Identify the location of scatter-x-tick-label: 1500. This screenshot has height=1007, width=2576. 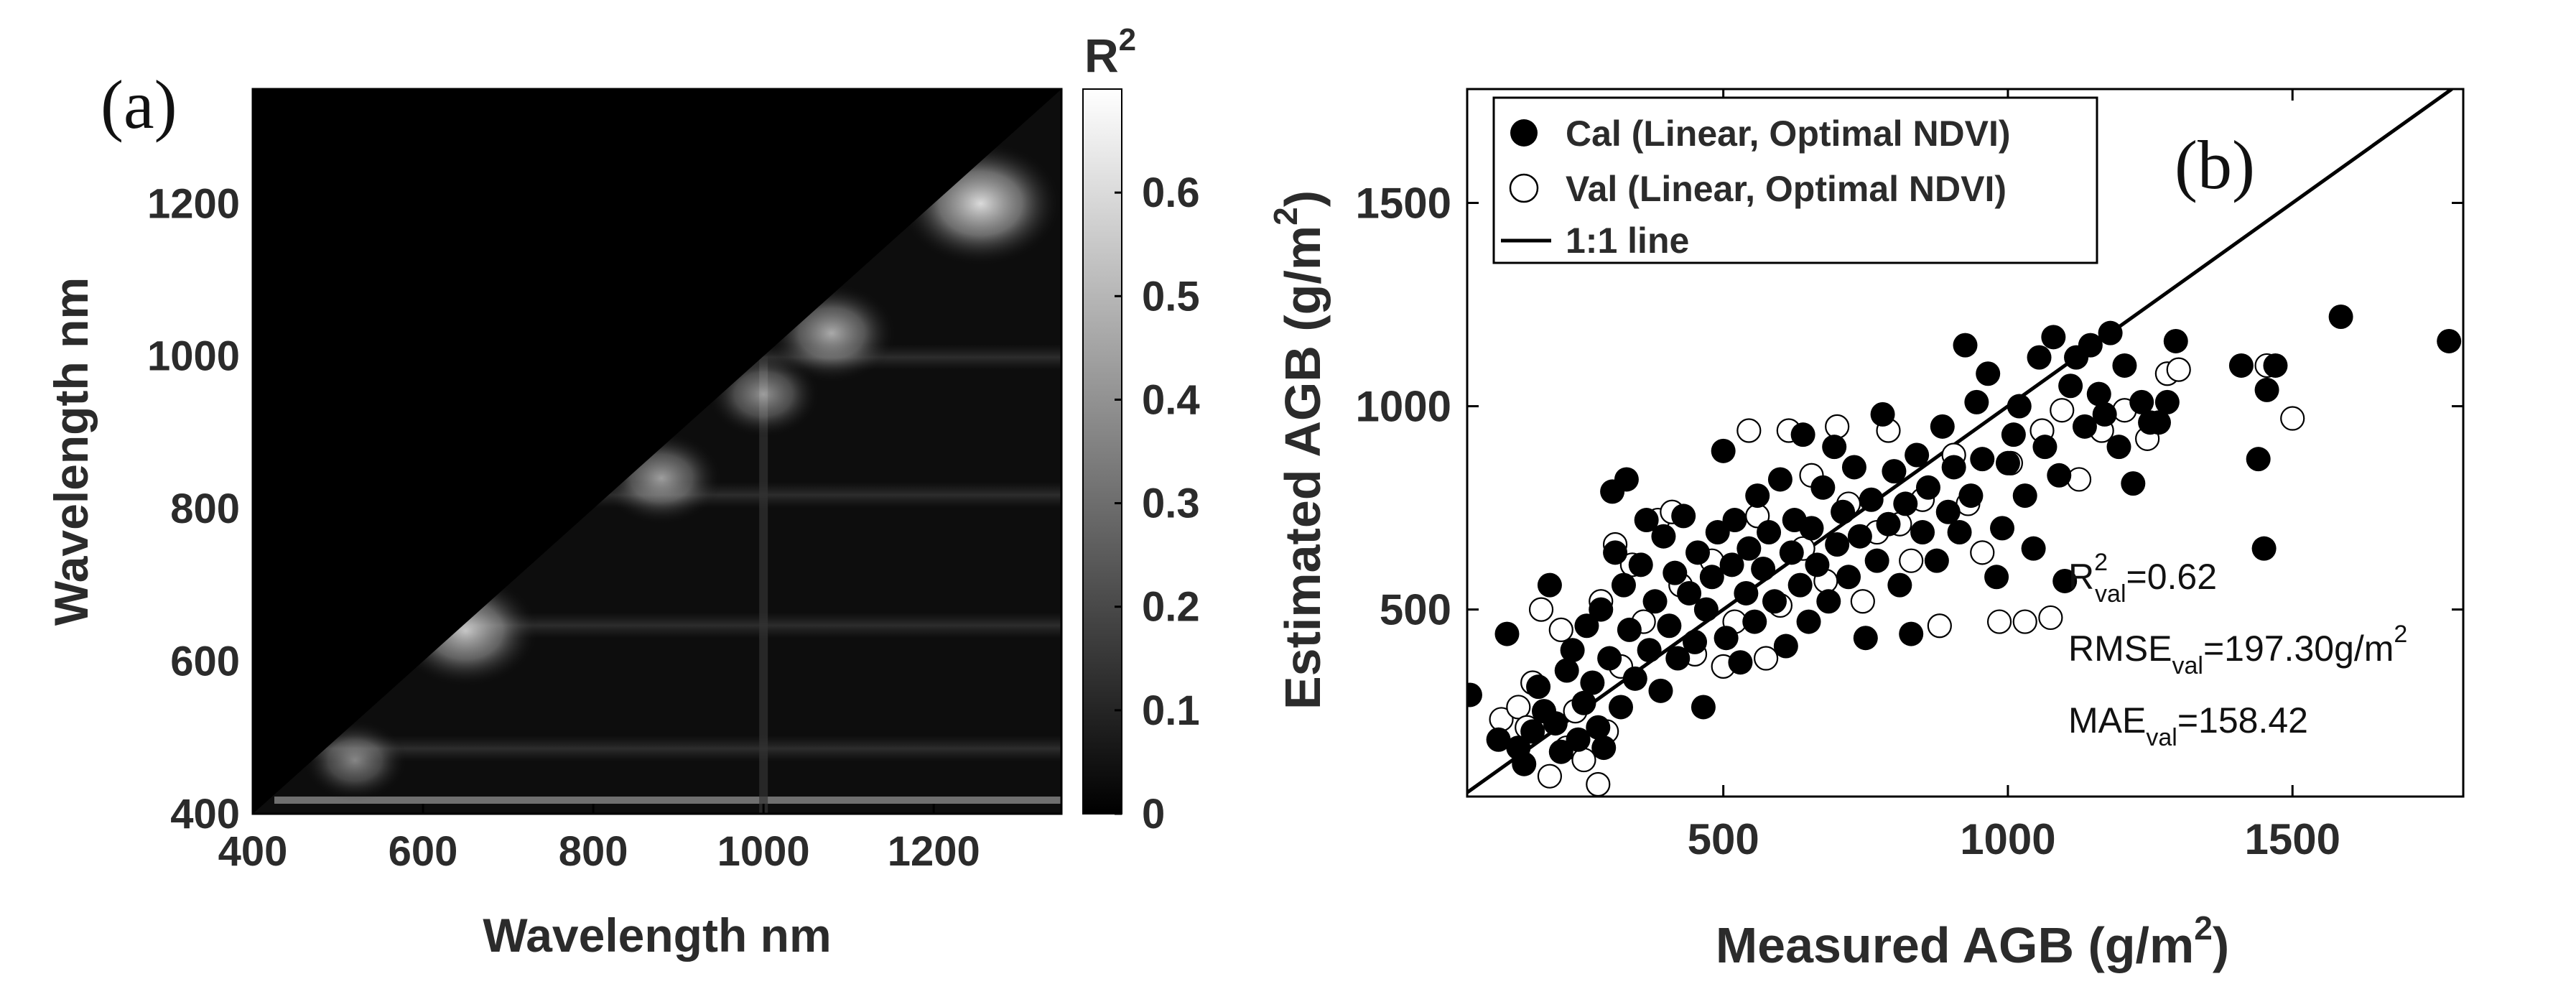
(2292, 839).